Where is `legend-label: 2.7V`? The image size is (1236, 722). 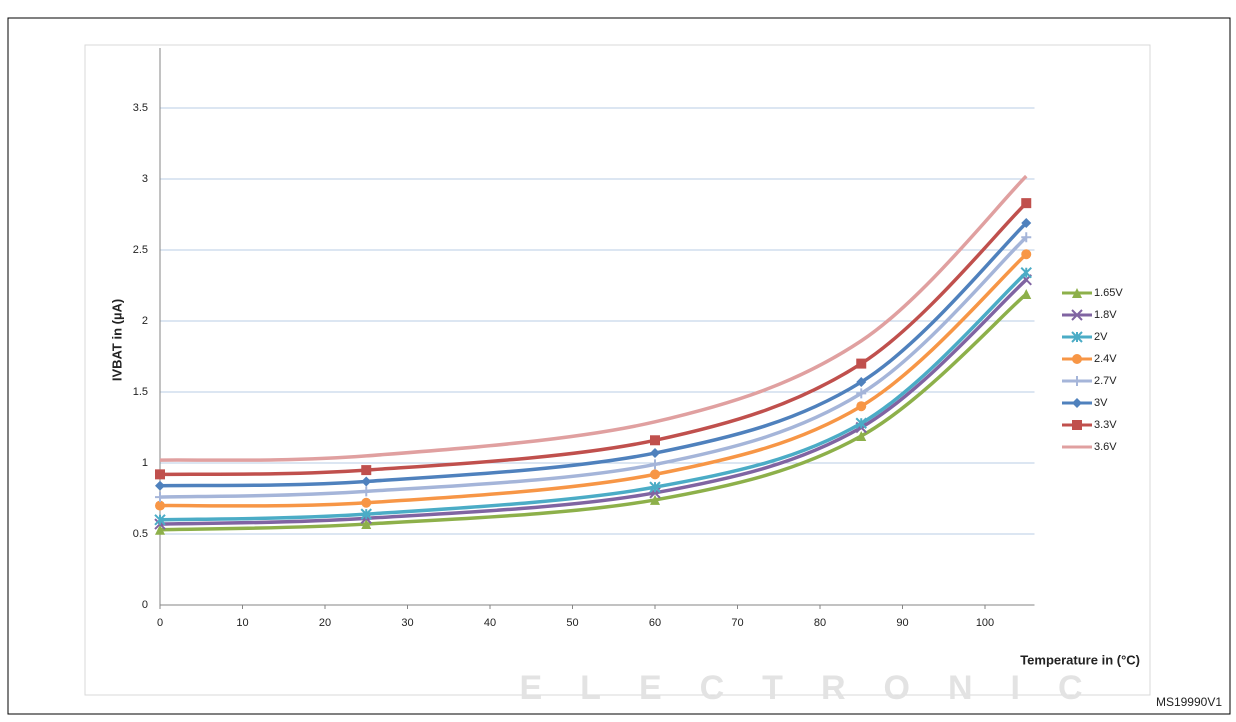 legend-label: 2.7V is located at coordinates (1105, 381).